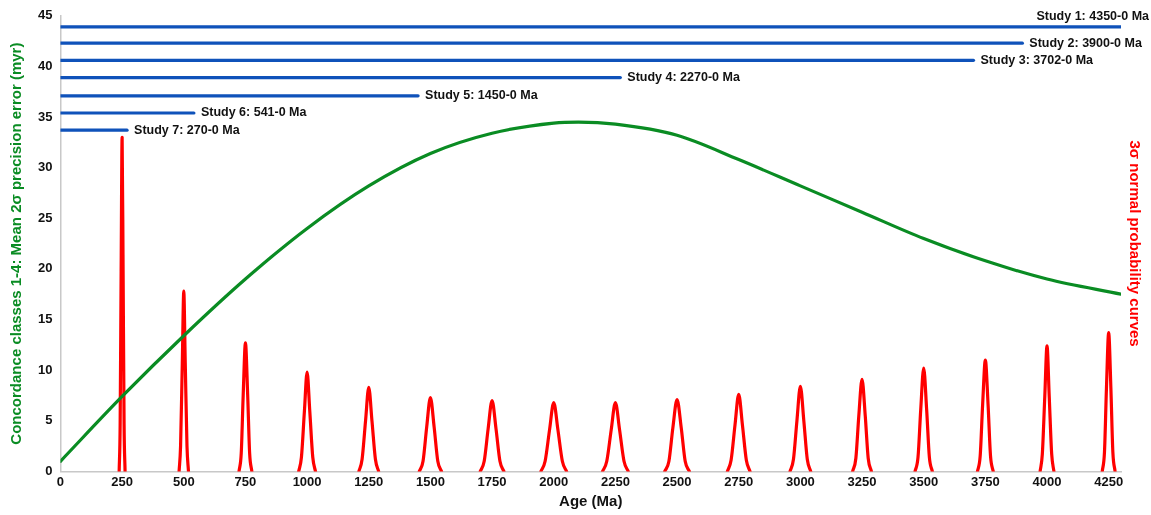  Describe the element at coordinates (1109, 481) in the screenshot. I see `x-tick-label: 4250` at that location.